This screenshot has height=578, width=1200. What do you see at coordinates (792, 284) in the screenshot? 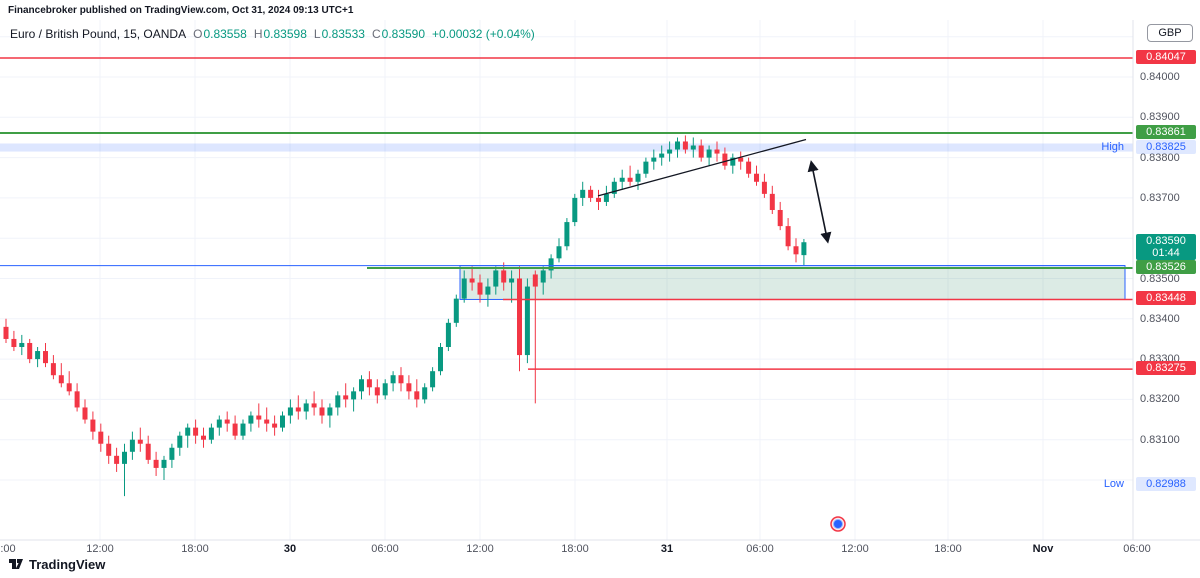
I see `demand-zone` at bounding box center [792, 284].